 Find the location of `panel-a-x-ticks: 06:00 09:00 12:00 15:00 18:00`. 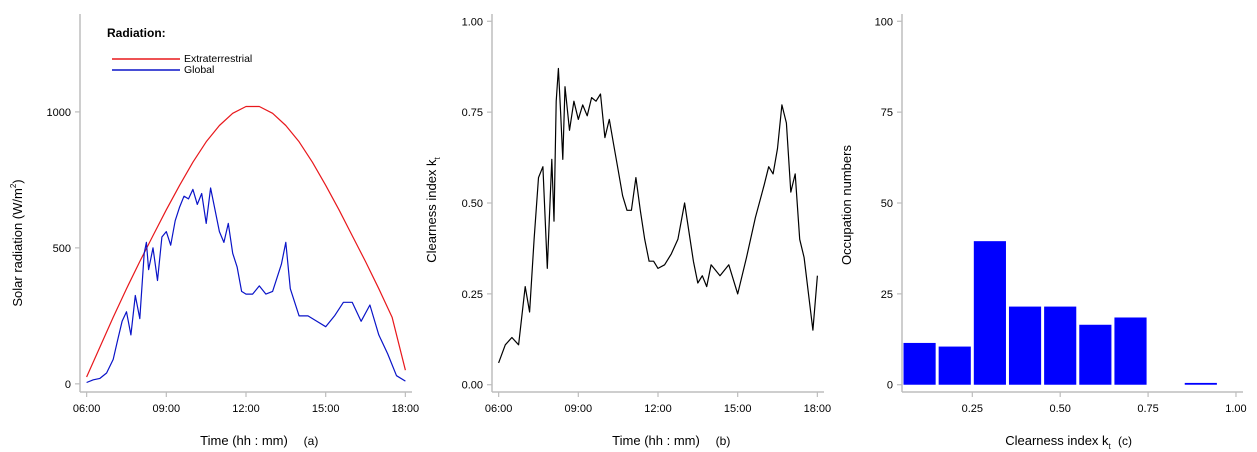

panel-a-x-ticks: 06:00 09:00 12:00 15:00 18:00 is located at coordinates (246, 403).